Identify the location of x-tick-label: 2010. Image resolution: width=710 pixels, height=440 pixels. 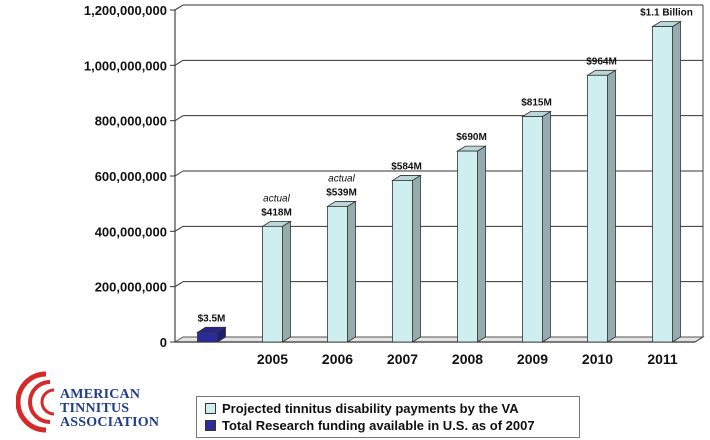
(597, 359).